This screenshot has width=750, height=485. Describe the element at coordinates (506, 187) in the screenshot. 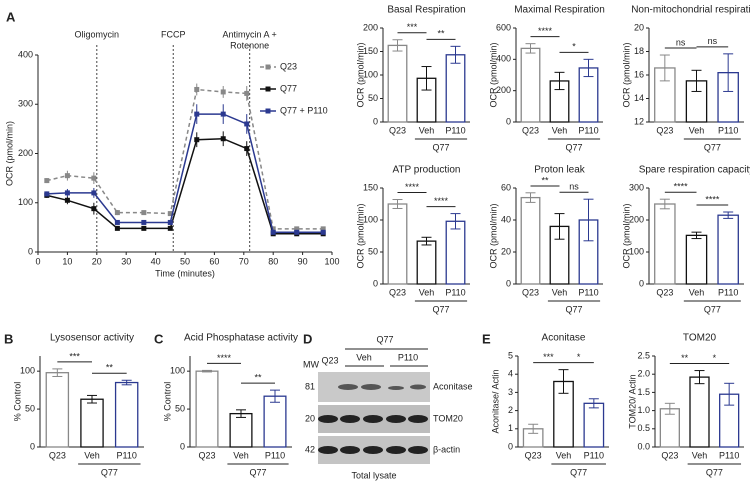

I see `y-tick-label: 60` at that location.